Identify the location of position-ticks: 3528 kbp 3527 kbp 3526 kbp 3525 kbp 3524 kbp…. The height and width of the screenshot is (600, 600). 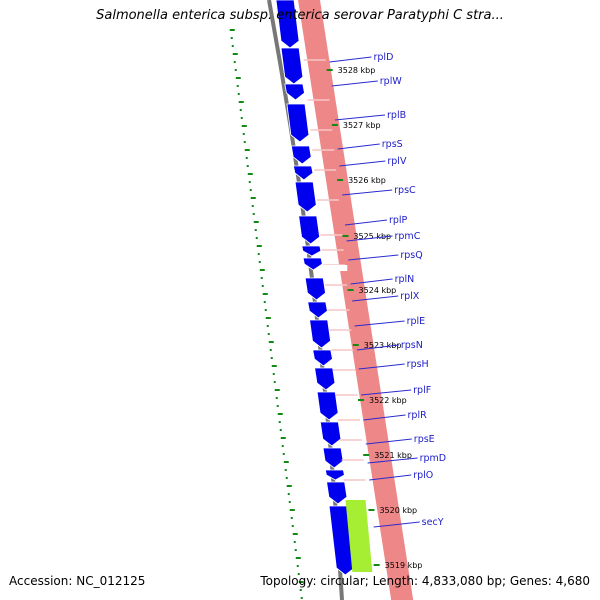
(374, 318).